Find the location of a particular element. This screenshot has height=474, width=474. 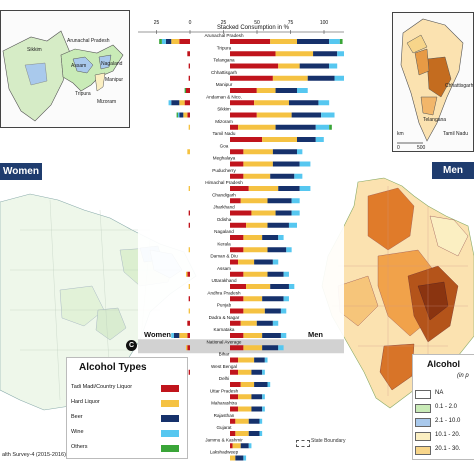

category-label: Delhi is located at coordinates (224, 378).